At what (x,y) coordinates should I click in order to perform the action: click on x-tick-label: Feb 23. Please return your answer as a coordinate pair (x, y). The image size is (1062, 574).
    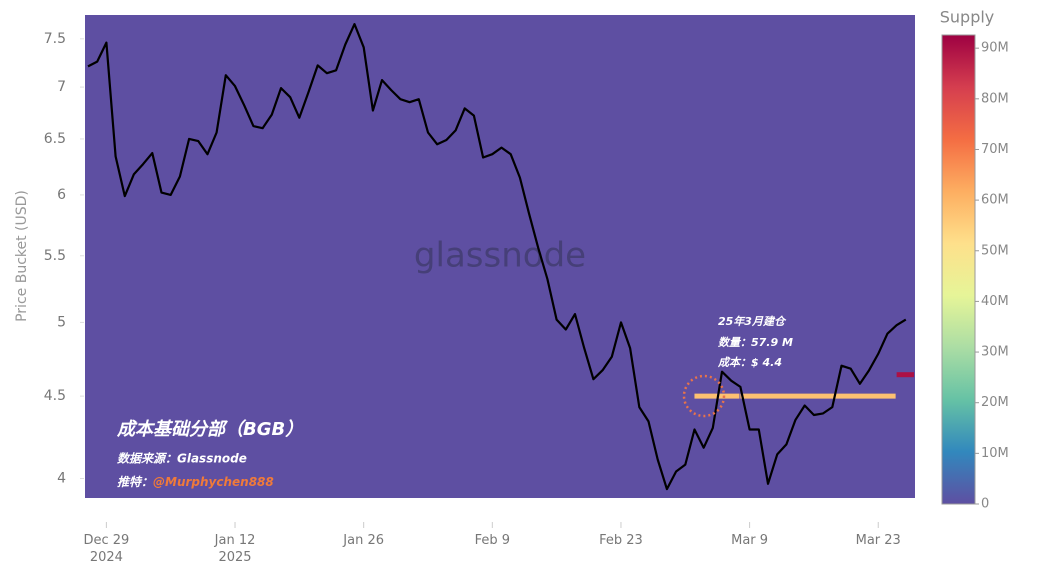
    Looking at the image, I should click on (621, 540).